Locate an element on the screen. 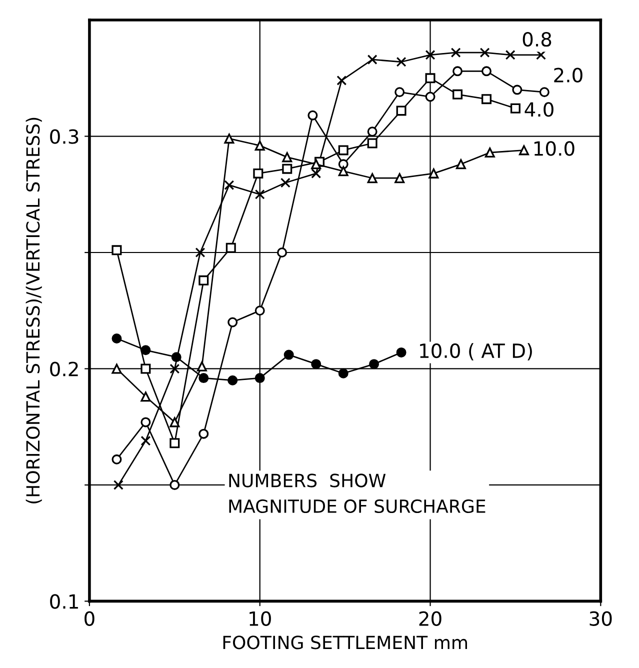 The height and width of the screenshot is (668, 639). x-axis-title: FOOTING SETTLEMENT mm is located at coordinates (345, 643).